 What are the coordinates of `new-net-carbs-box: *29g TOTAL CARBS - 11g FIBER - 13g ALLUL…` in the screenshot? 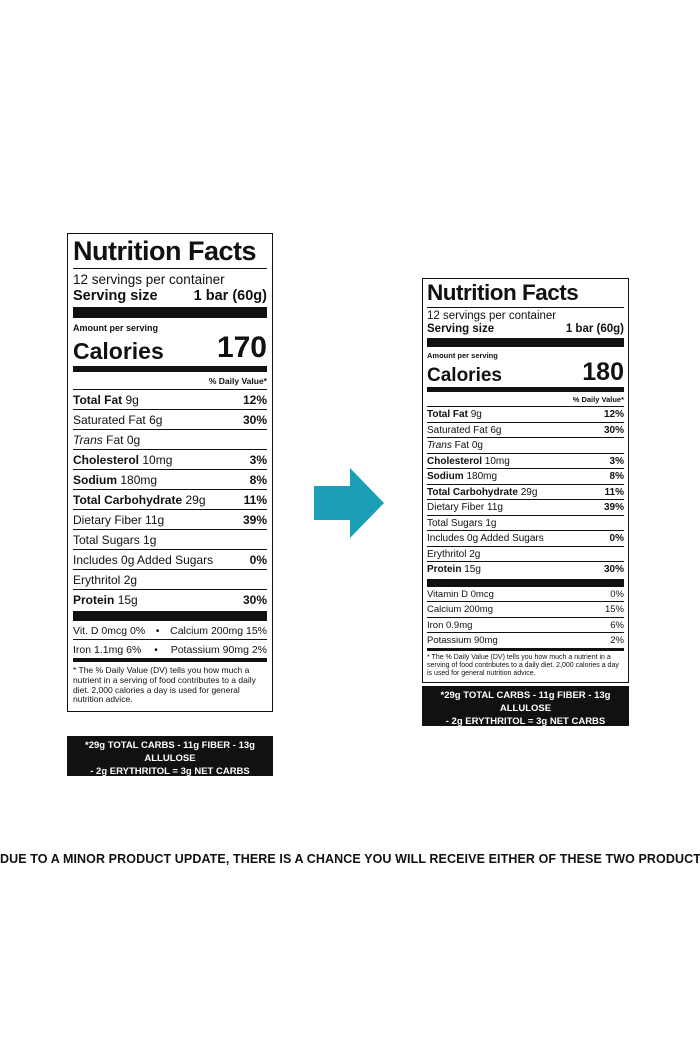 It's located at (525, 706).